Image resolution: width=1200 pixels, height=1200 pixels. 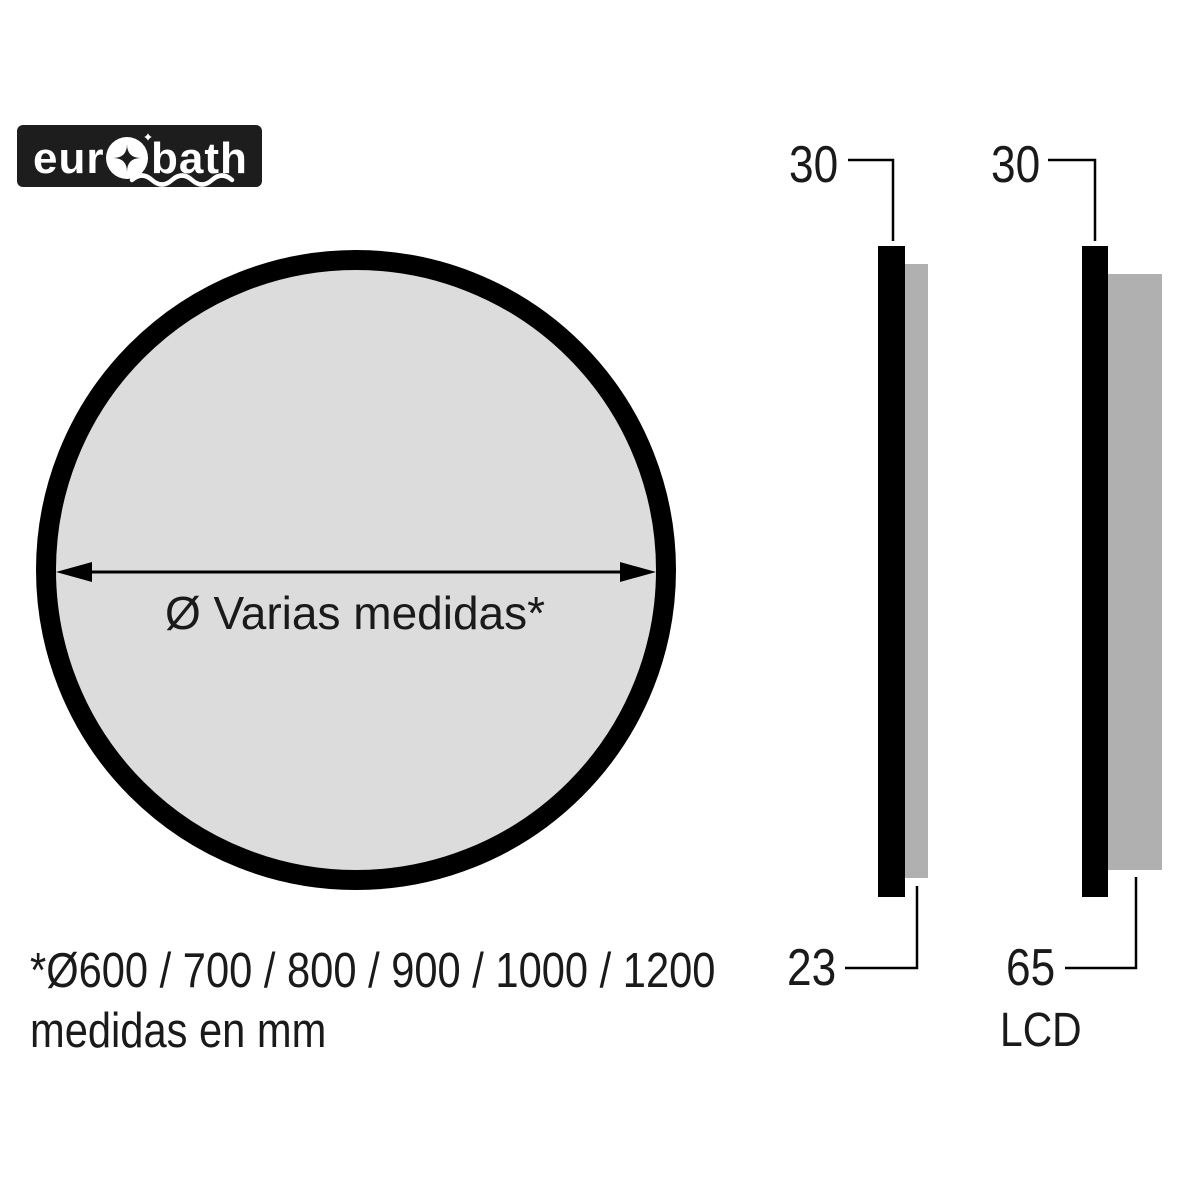 I want to click on leader-line-30-left, so click(x=871, y=199).